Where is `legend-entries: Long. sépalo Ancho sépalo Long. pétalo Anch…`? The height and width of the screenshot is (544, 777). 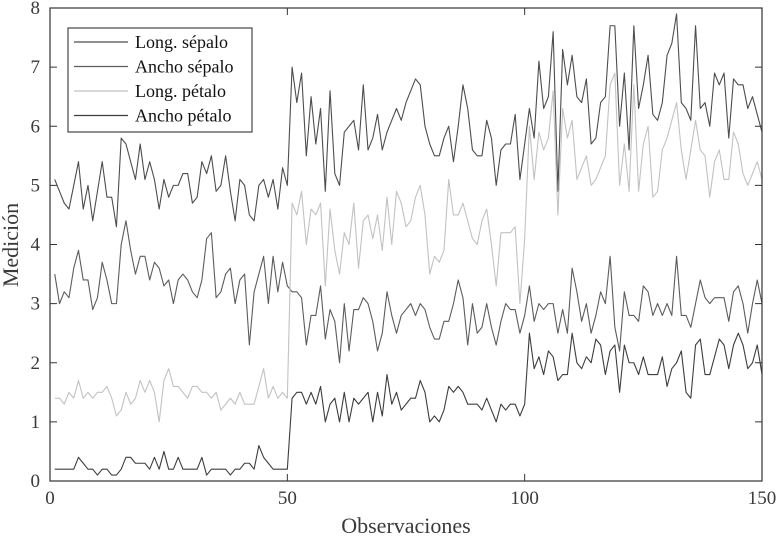 legend-entries: Long. sépalo Ancho sépalo Long. pétalo Anch… is located at coordinates (153, 79).